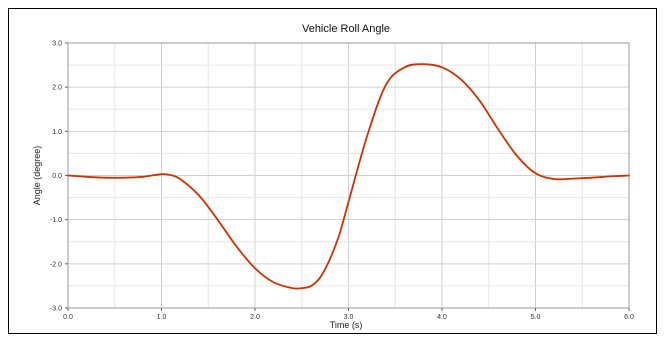 Image resolution: width=667 pixels, height=338 pixels. I want to click on x-tick-label: 5.0, so click(536, 317).